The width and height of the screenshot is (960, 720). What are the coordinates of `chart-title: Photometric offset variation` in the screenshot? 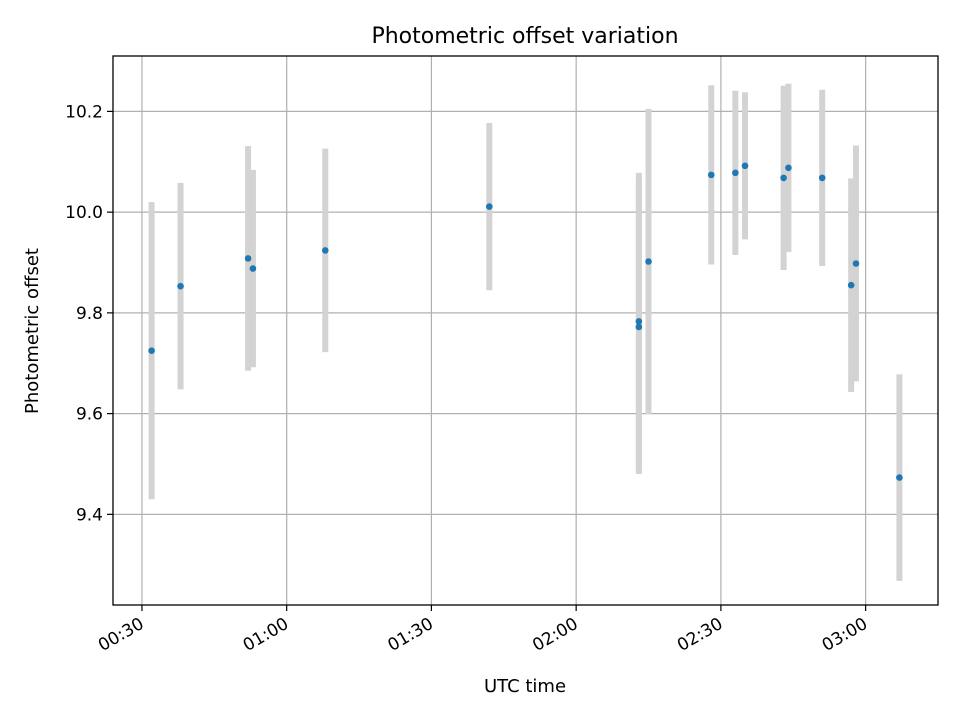 It's located at (524, 36).